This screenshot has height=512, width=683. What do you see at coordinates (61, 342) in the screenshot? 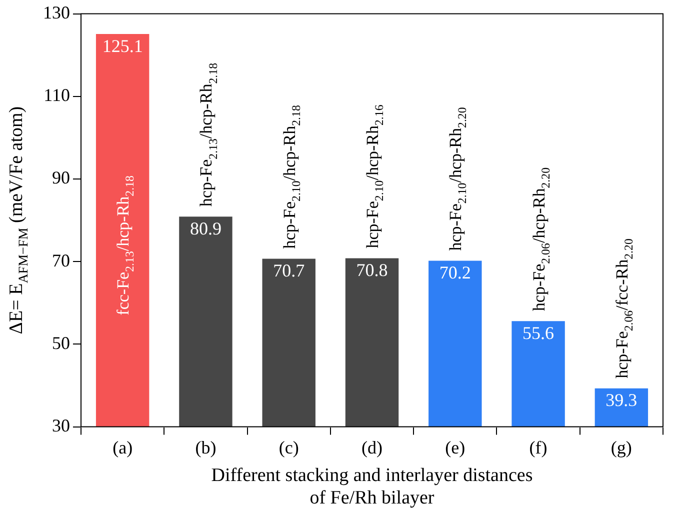
I see `y-tick-label: 50` at bounding box center [61, 342].